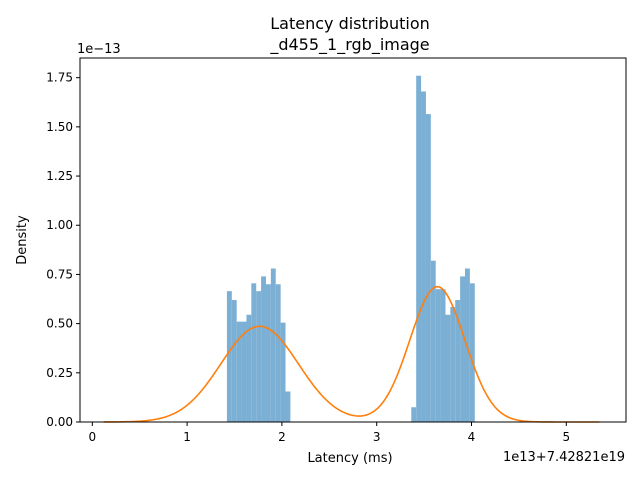 The image size is (640, 480). What do you see at coordinates (59, 422) in the screenshot?
I see `y-tick-label: 0.00` at bounding box center [59, 422].